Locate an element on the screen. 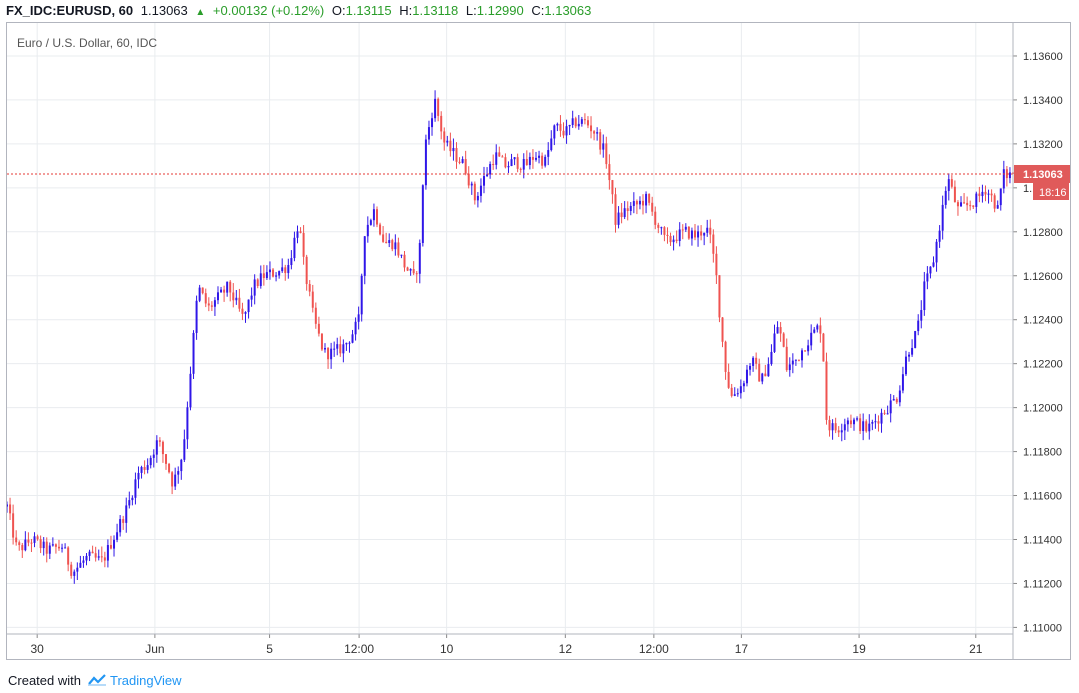  y-tick-label: 1.13200 is located at coordinates (1043, 145).